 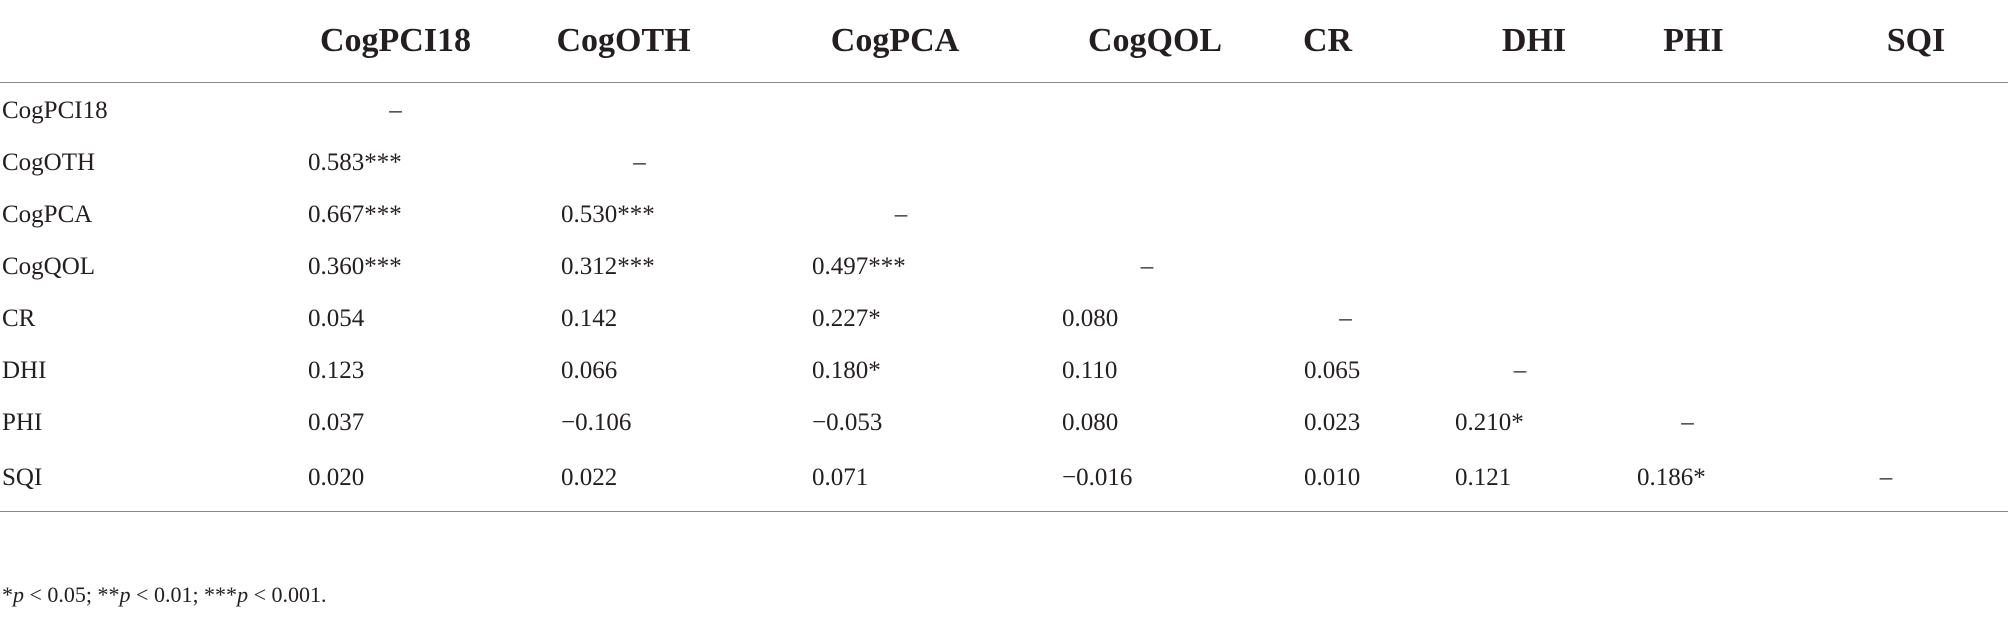 I want to click on correlation-cell: 0.037, so click(x=336, y=422).